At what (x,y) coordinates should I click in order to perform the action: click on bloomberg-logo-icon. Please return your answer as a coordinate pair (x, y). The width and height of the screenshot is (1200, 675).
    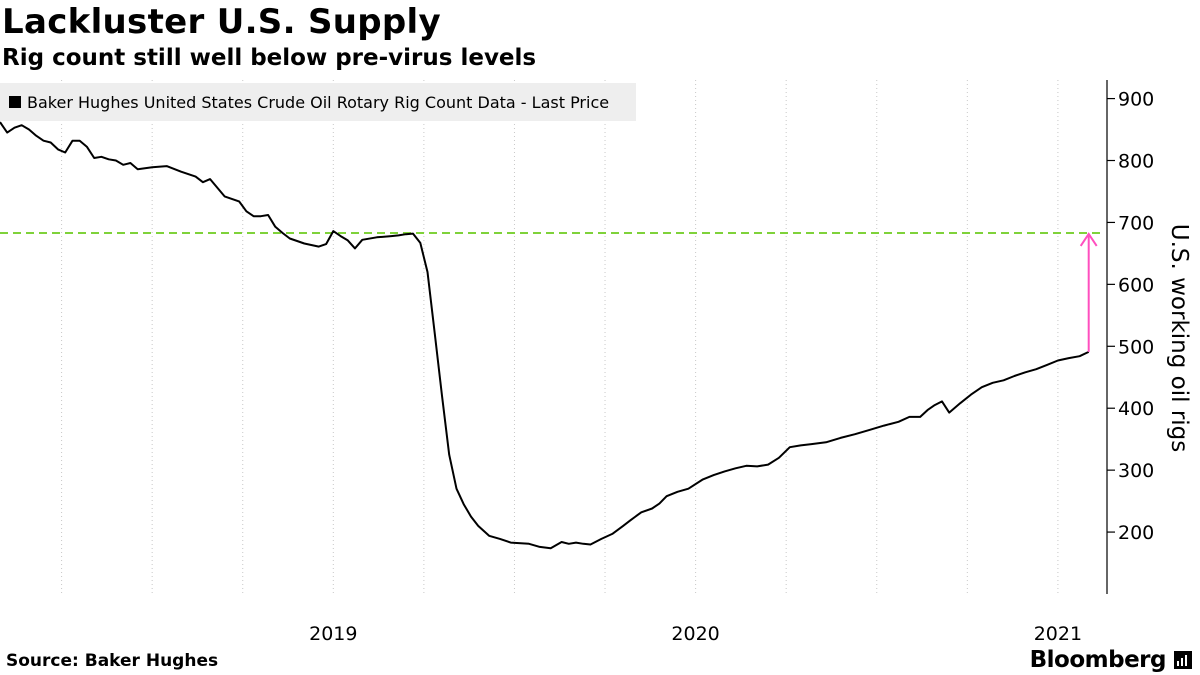
    Looking at the image, I should click on (1183, 660).